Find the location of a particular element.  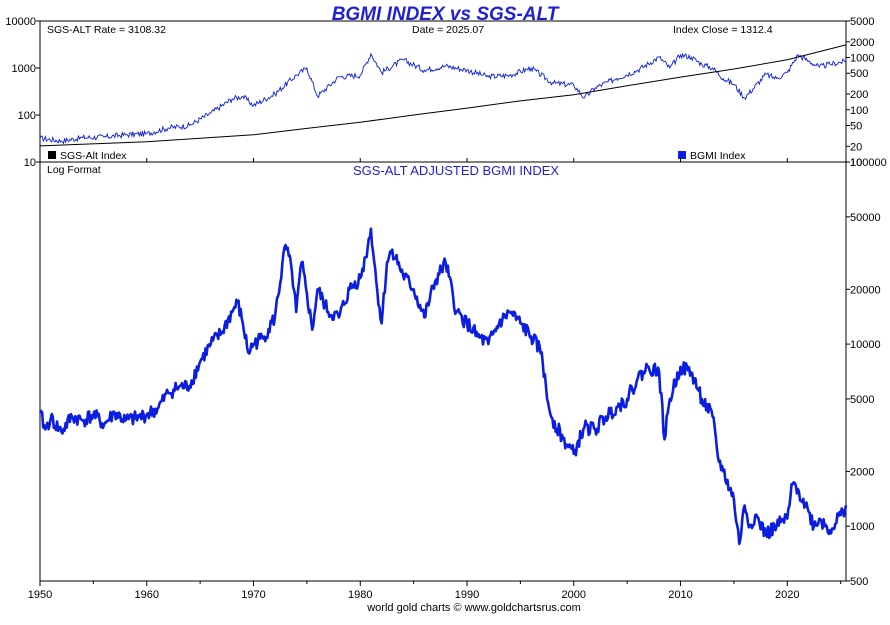

upper-right-tick-label-7: 20 is located at coordinates (856, 147).